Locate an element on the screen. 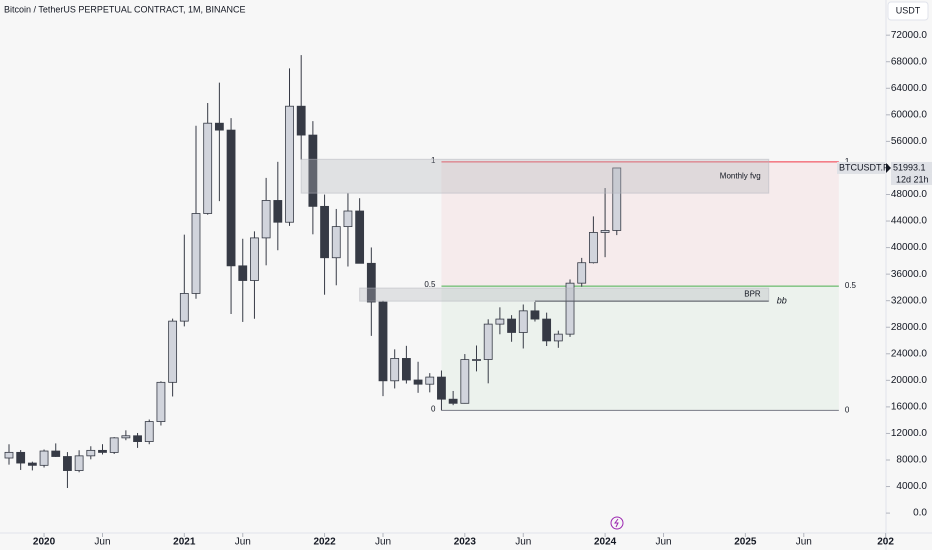 This screenshot has width=932, height=550. price-pointer is located at coordinates (888, 167).